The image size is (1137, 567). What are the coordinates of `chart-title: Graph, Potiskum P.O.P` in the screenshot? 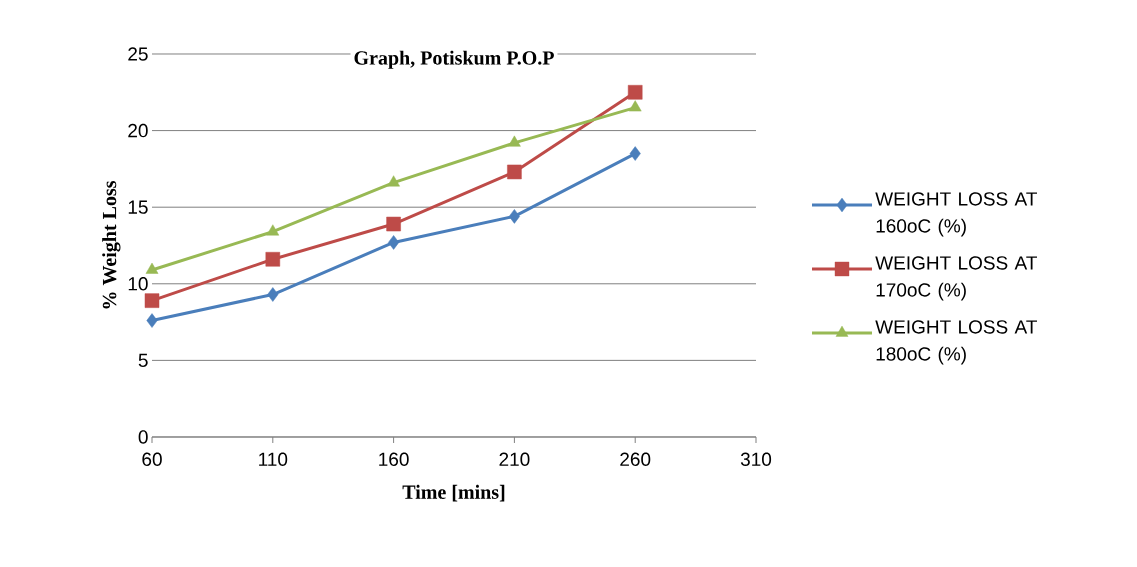 It's located at (454, 59).